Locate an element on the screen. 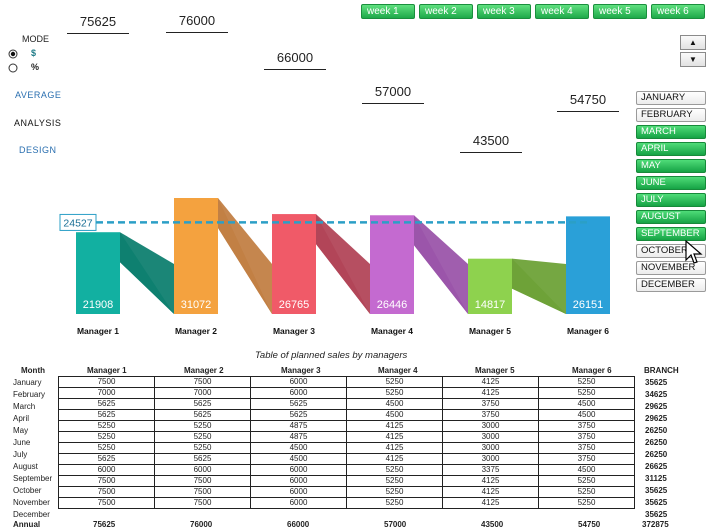  branch-total: 31125 is located at coordinates (656, 478).